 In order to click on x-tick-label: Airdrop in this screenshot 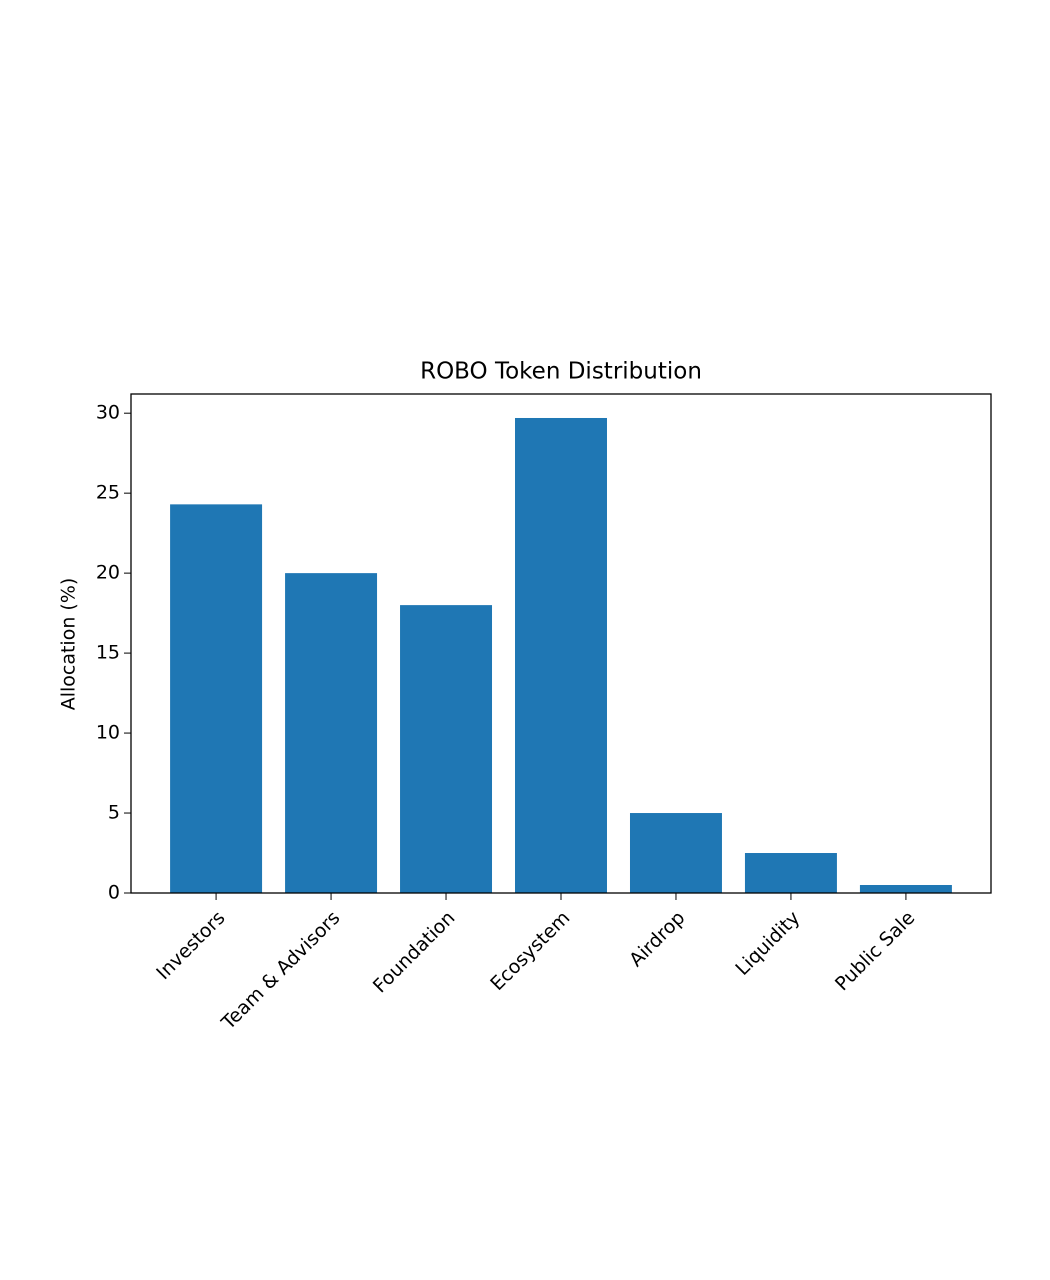, I will do `click(657, 939)`.